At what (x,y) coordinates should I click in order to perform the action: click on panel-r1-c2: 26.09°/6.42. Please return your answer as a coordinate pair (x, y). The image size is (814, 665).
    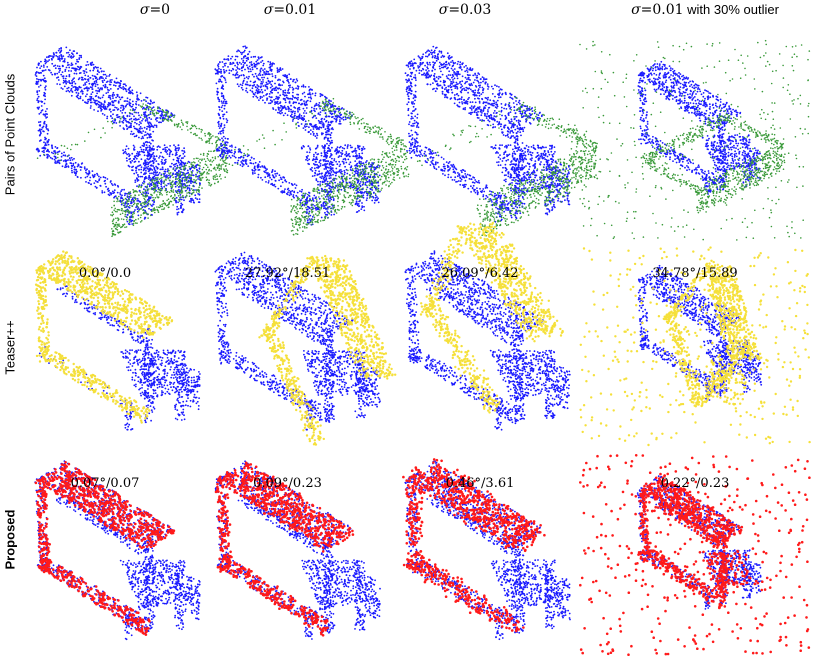
    Looking at the image, I should click on (487, 326).